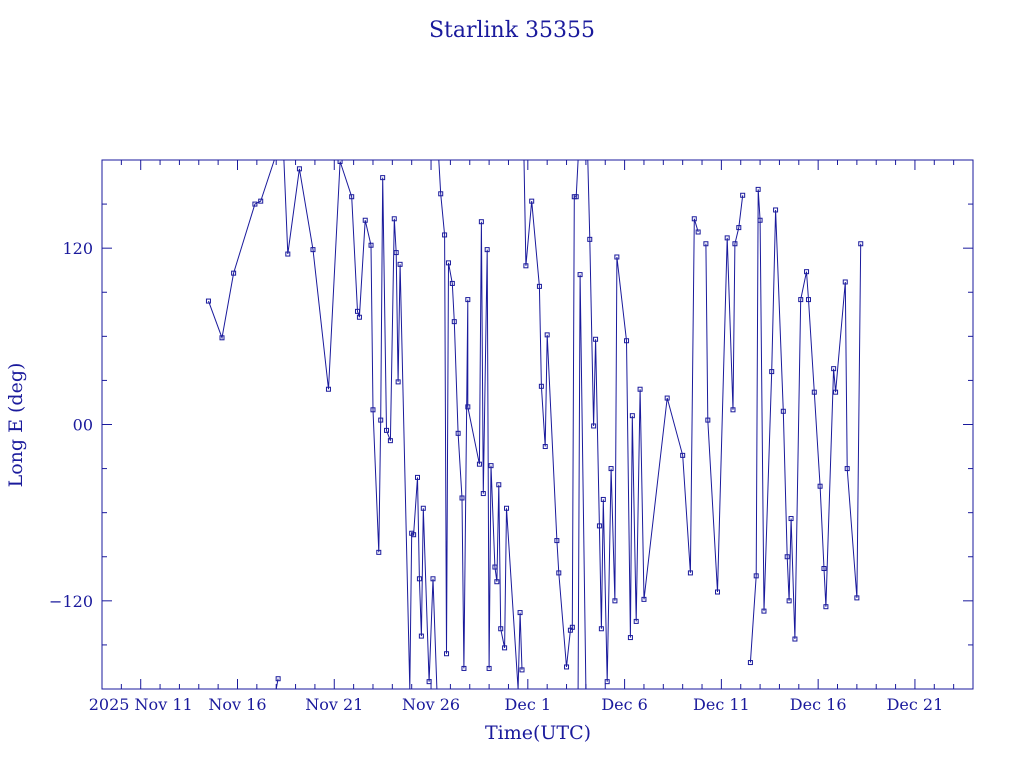 This screenshot has height=768, width=1024. Describe the element at coordinates (538, 733) in the screenshot. I see `x-axis-label: Time(UTC)` at that location.